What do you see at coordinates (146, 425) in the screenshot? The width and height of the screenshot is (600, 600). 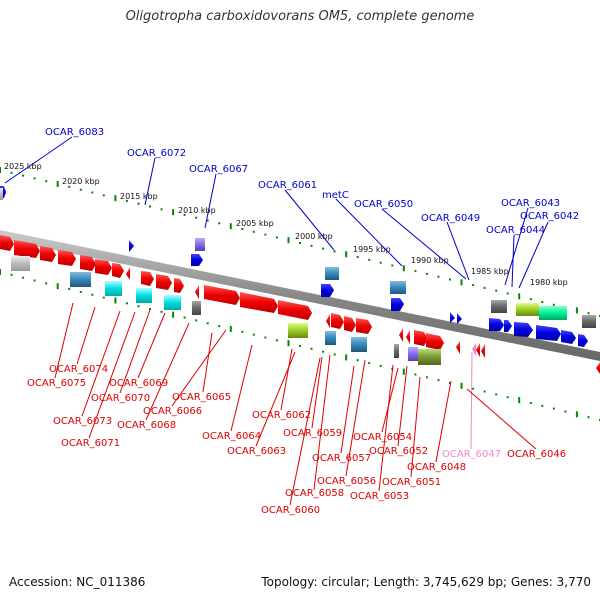 I see `label-ocar-6068: OCAR_6068` at bounding box center [146, 425].